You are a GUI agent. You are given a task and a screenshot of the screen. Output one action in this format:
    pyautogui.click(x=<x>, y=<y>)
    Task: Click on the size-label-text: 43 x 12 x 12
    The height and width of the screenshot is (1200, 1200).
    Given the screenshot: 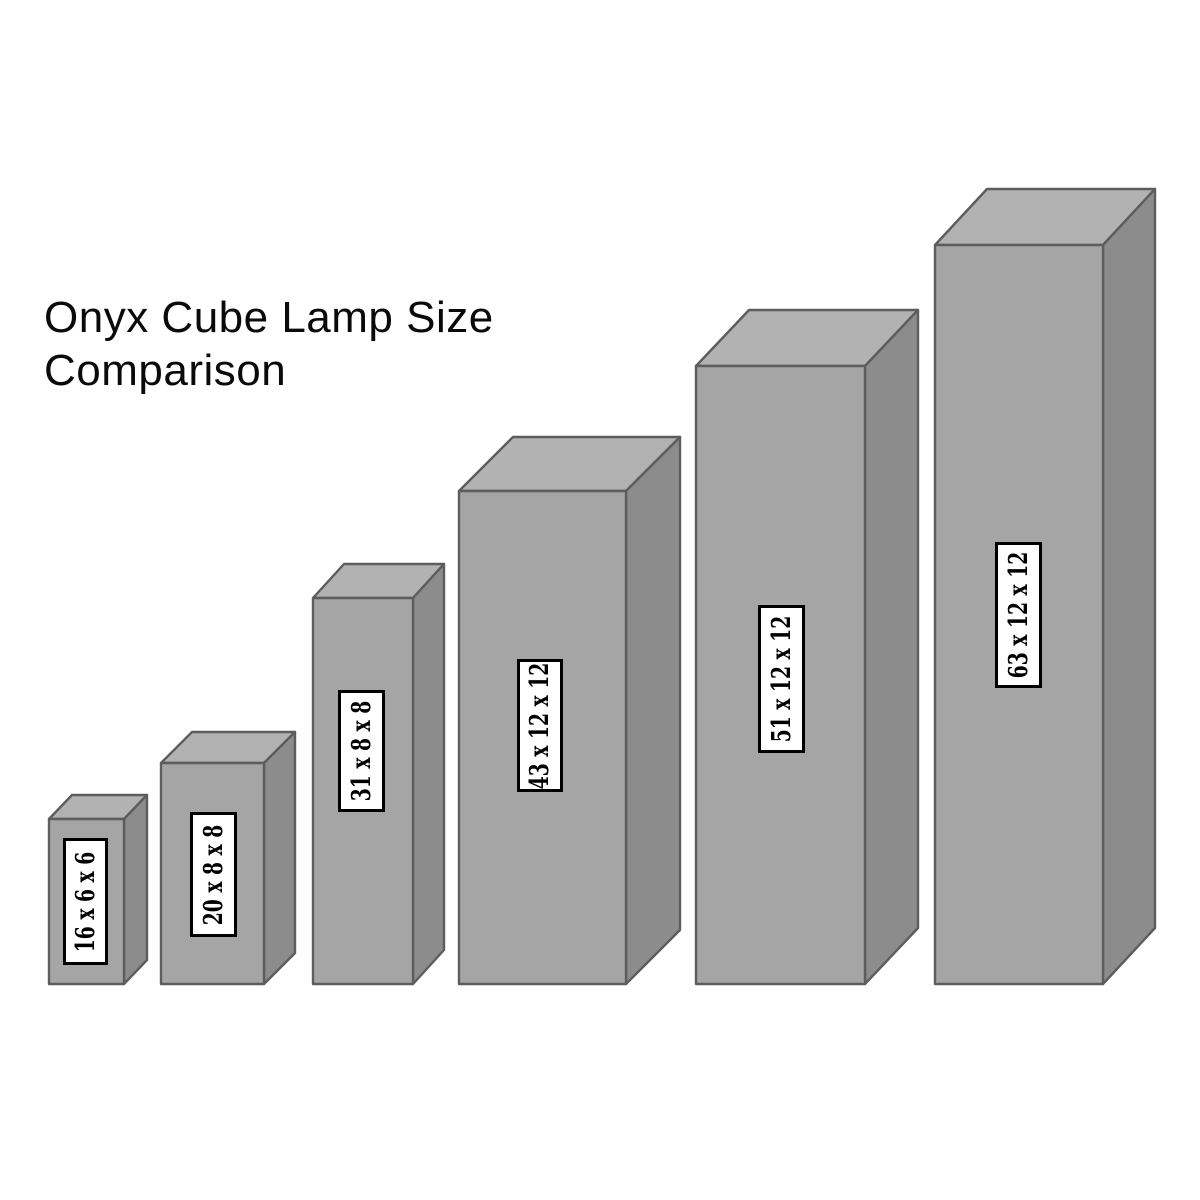 What is the action you would take?
    pyautogui.click(x=540, y=725)
    